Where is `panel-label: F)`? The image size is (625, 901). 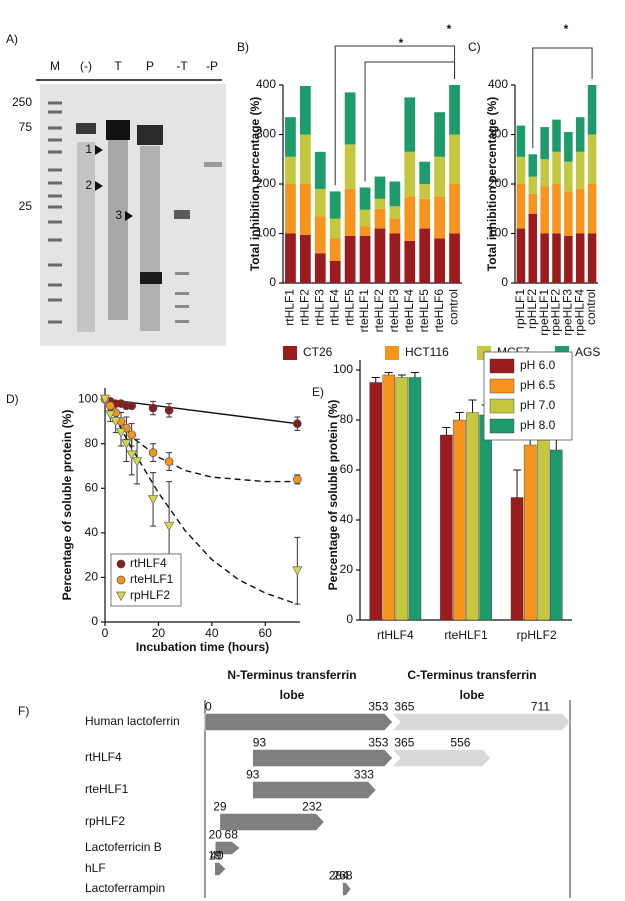
panel-label: F) is located at coordinates (23, 711).